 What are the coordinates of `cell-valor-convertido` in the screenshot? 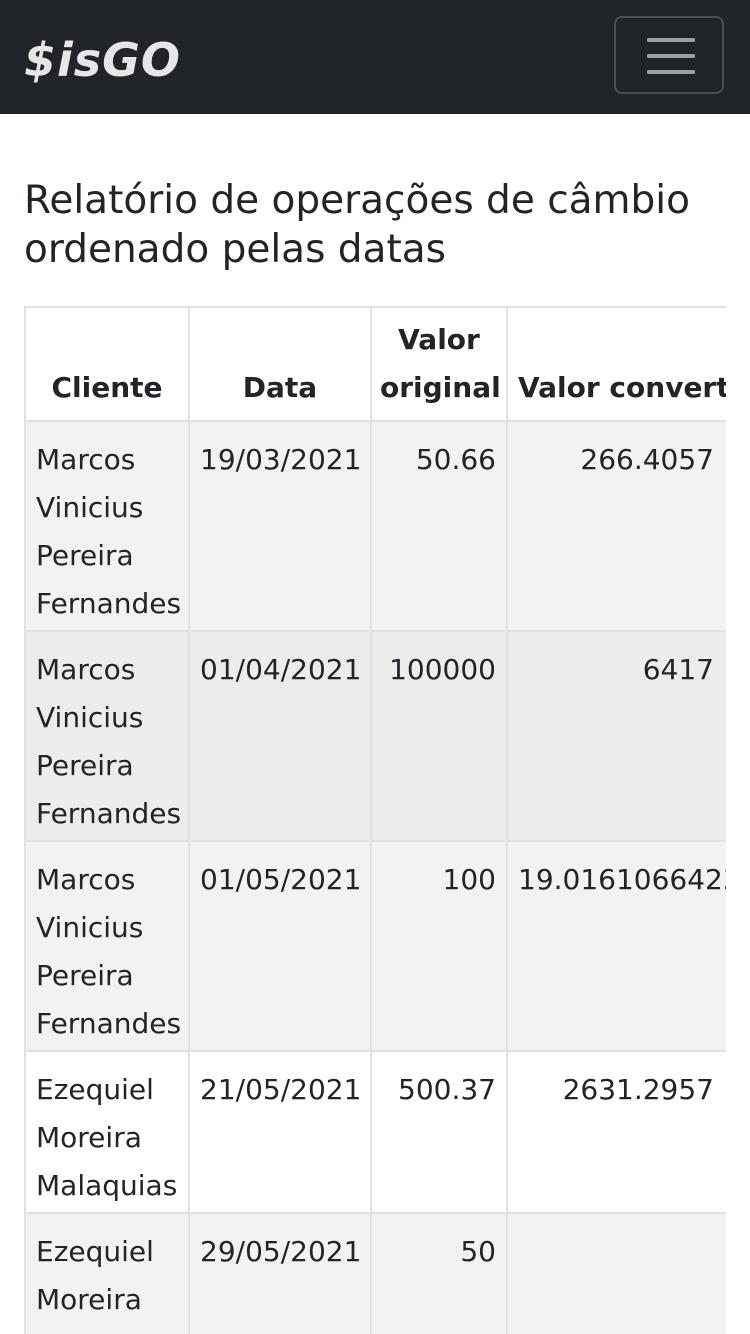 It's located at (616, 1273).